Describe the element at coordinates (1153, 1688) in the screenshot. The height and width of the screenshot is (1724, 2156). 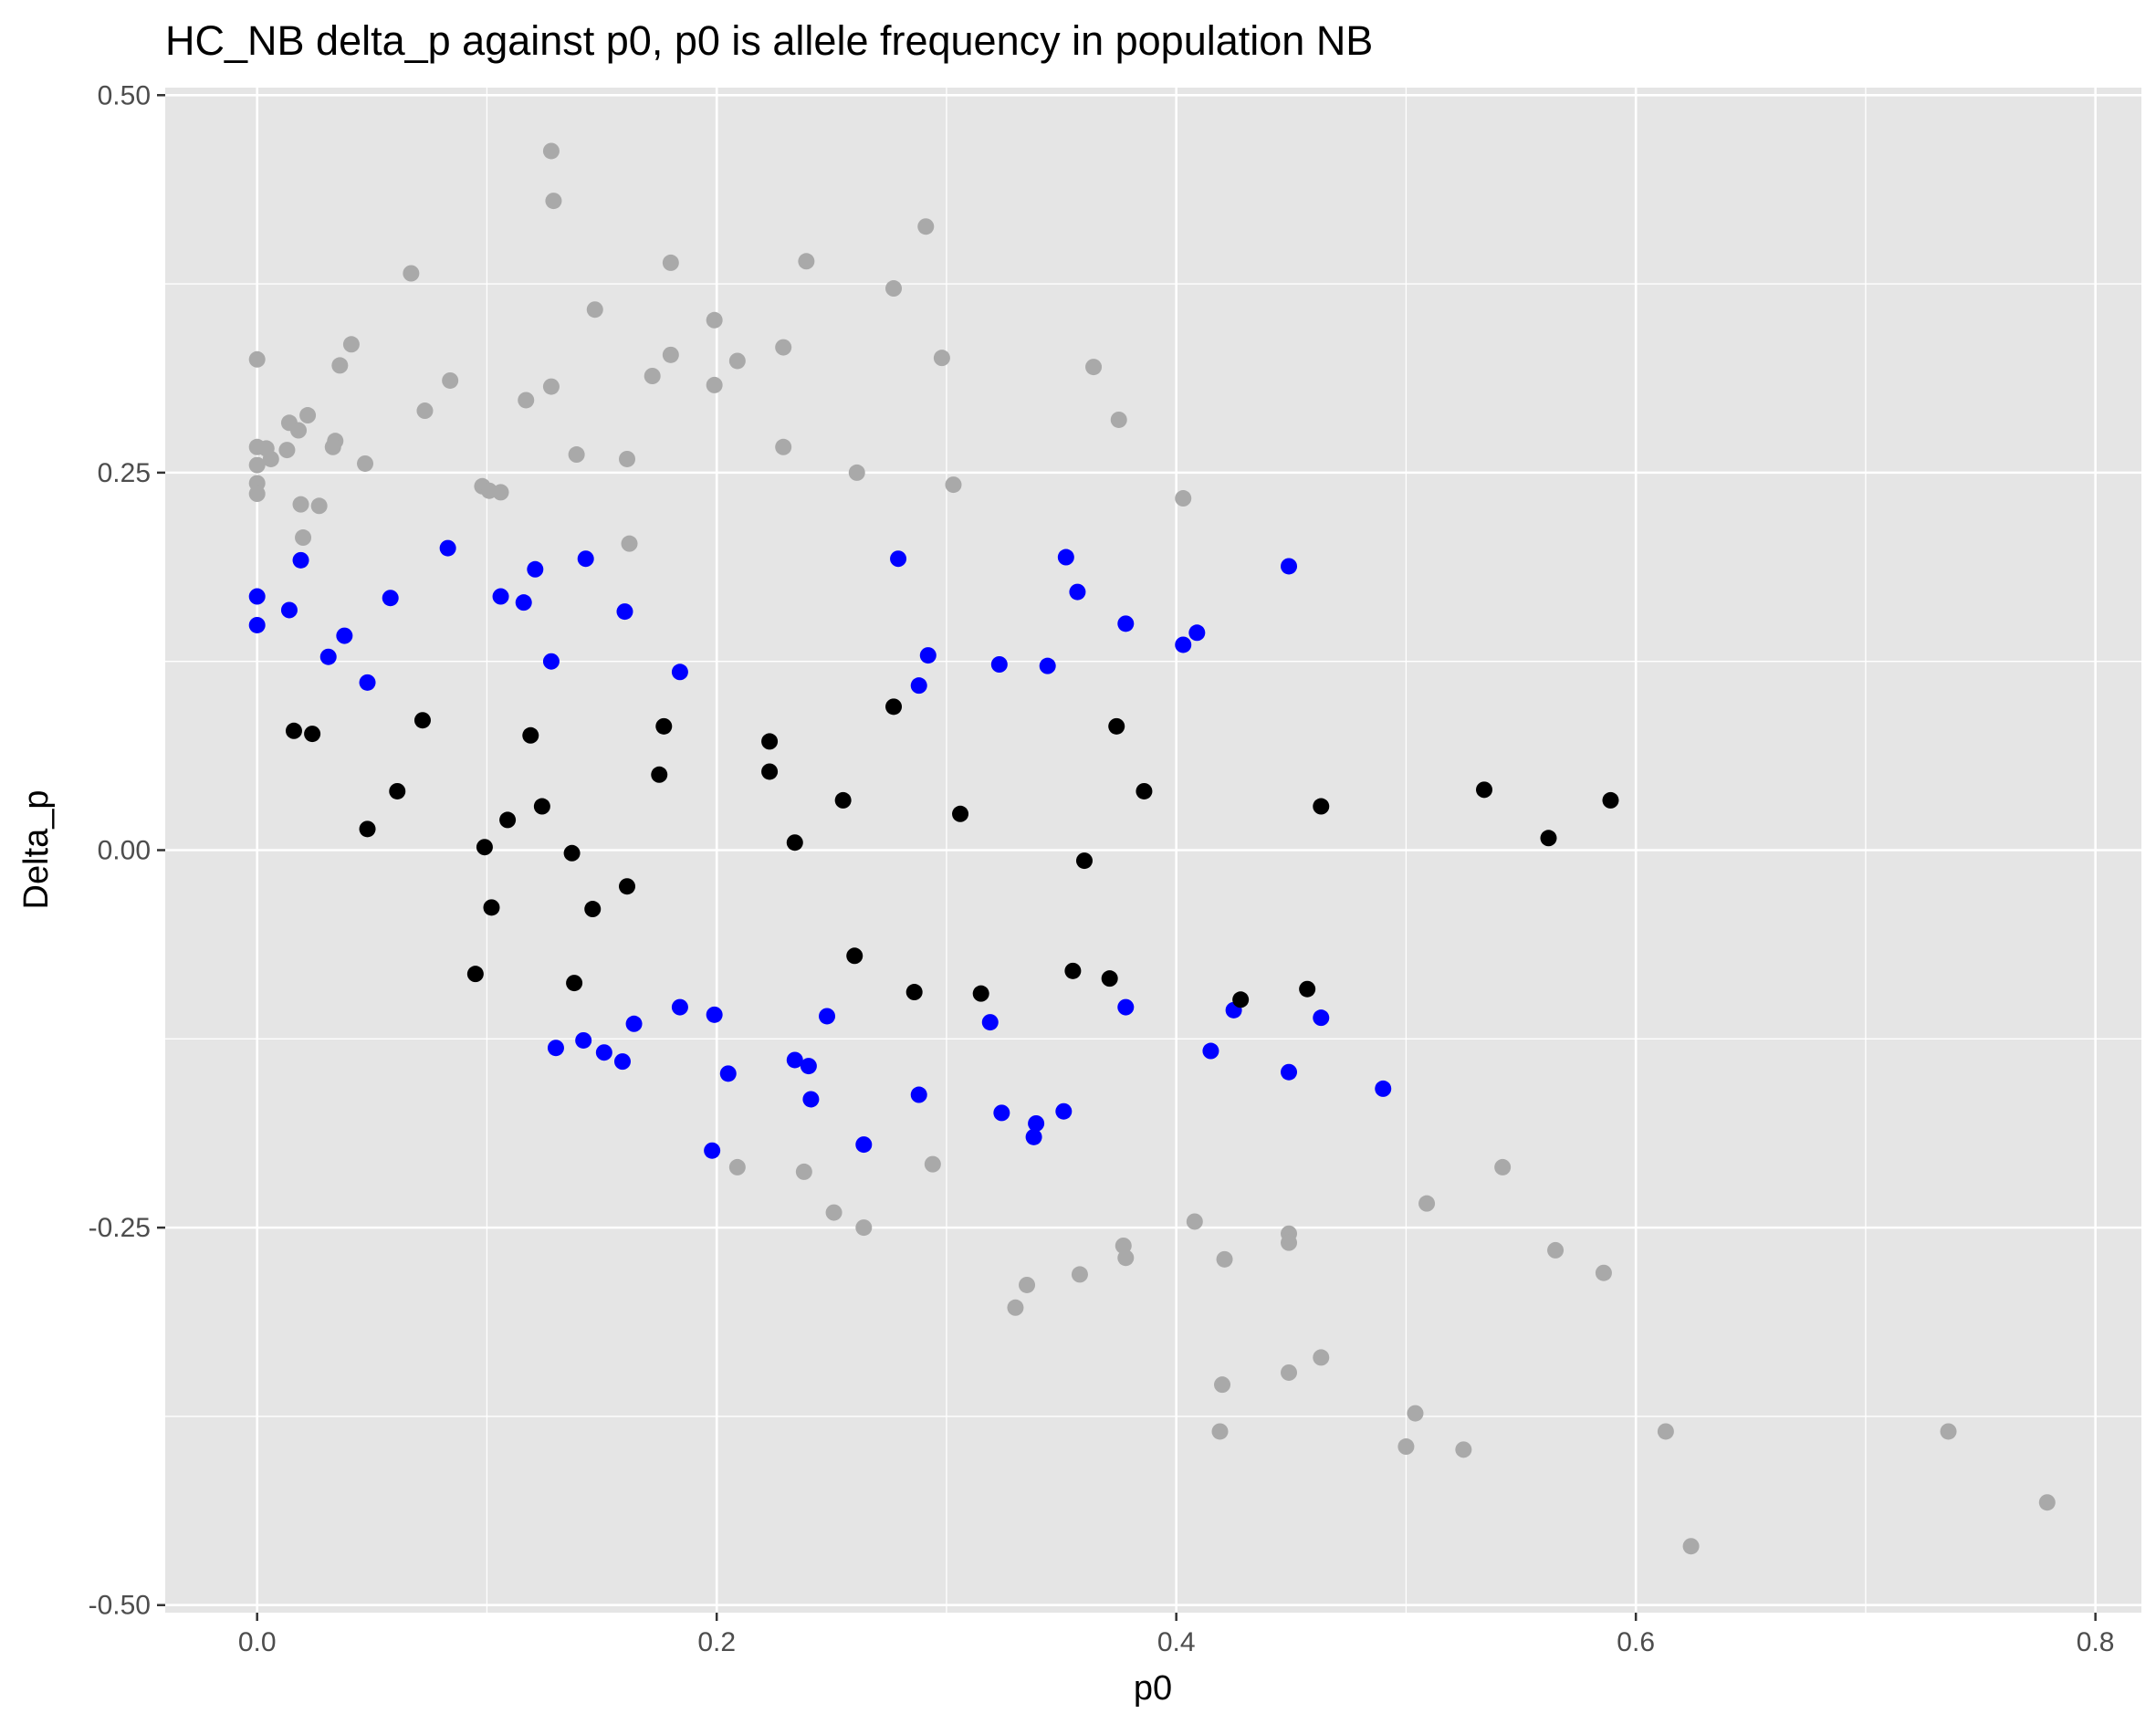
I see `x-axis-title: p0` at that location.